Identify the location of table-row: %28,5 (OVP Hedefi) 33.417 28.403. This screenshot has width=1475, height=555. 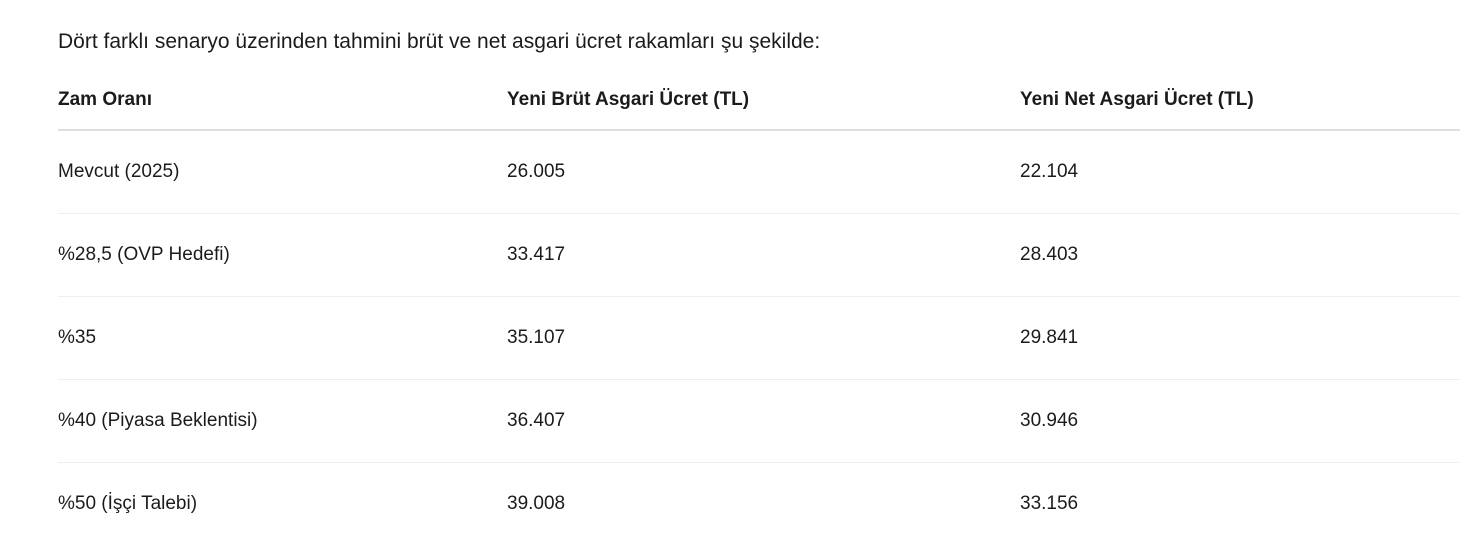
(759, 255).